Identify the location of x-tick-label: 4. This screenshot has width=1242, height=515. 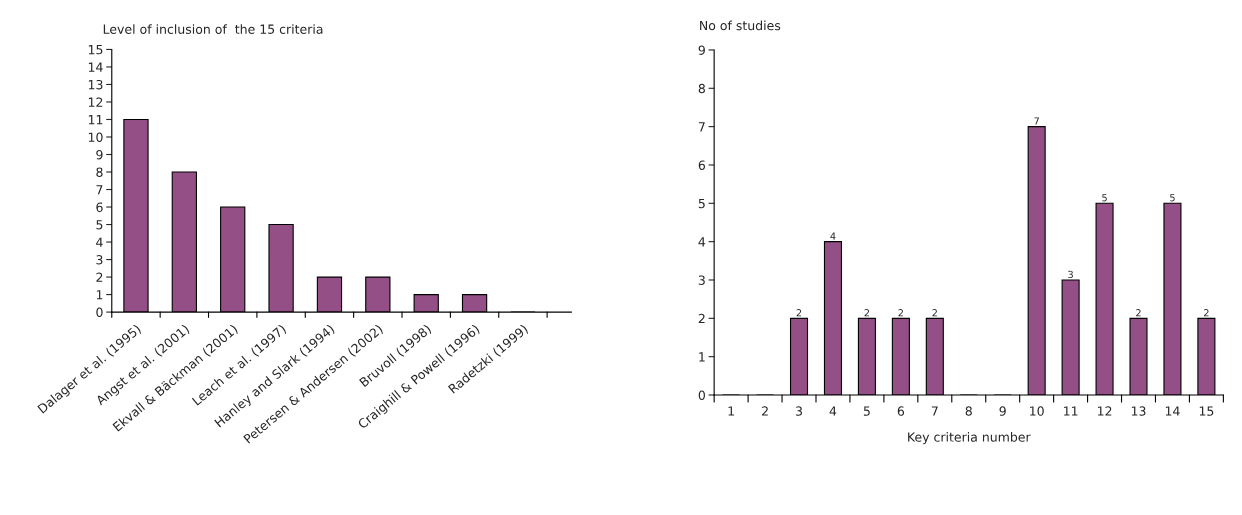
(833, 411).